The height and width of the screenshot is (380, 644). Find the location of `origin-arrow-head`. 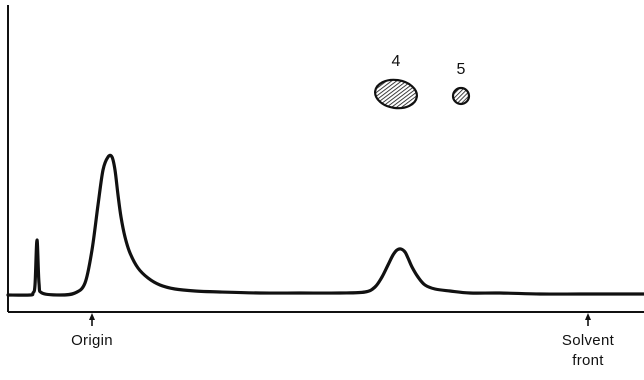

origin-arrow-head is located at coordinates (92, 316).